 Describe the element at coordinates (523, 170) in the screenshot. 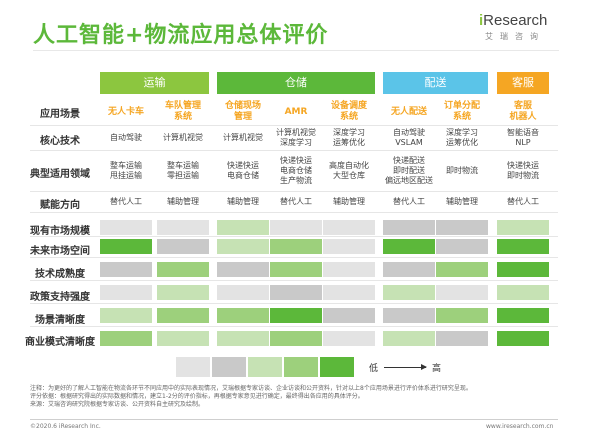

I see `cell-fields: 快递快运 即时物流` at that location.